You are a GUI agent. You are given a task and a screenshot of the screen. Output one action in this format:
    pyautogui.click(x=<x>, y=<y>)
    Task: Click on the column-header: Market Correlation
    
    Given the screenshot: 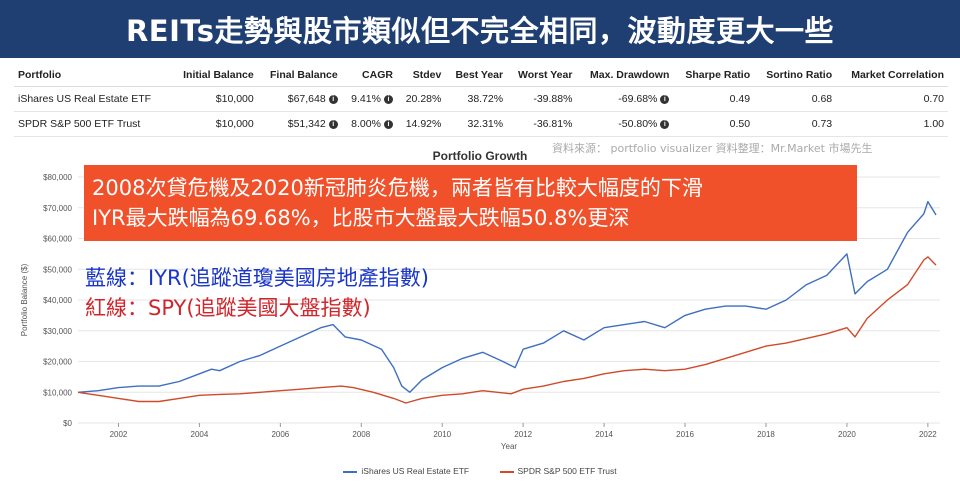 What is the action you would take?
    pyautogui.click(x=892, y=75)
    